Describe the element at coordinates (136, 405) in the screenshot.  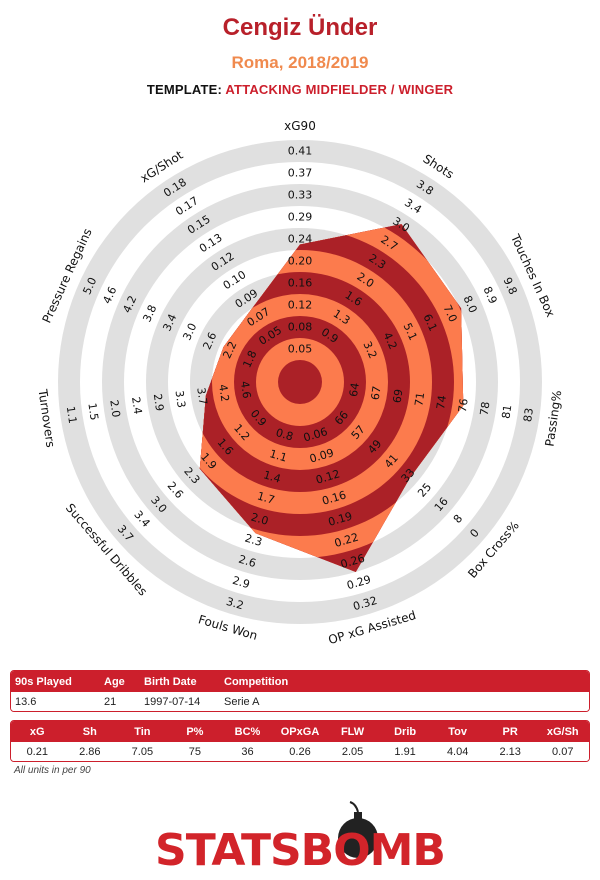
I see `tick-label: 2.4` at that location.